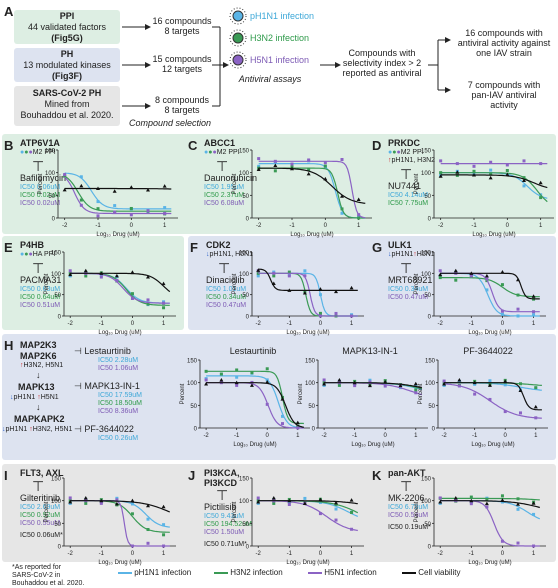 The height and width of the screenshot is (588, 558). I want to click on drug-name: MRT68921, so click(410, 280).